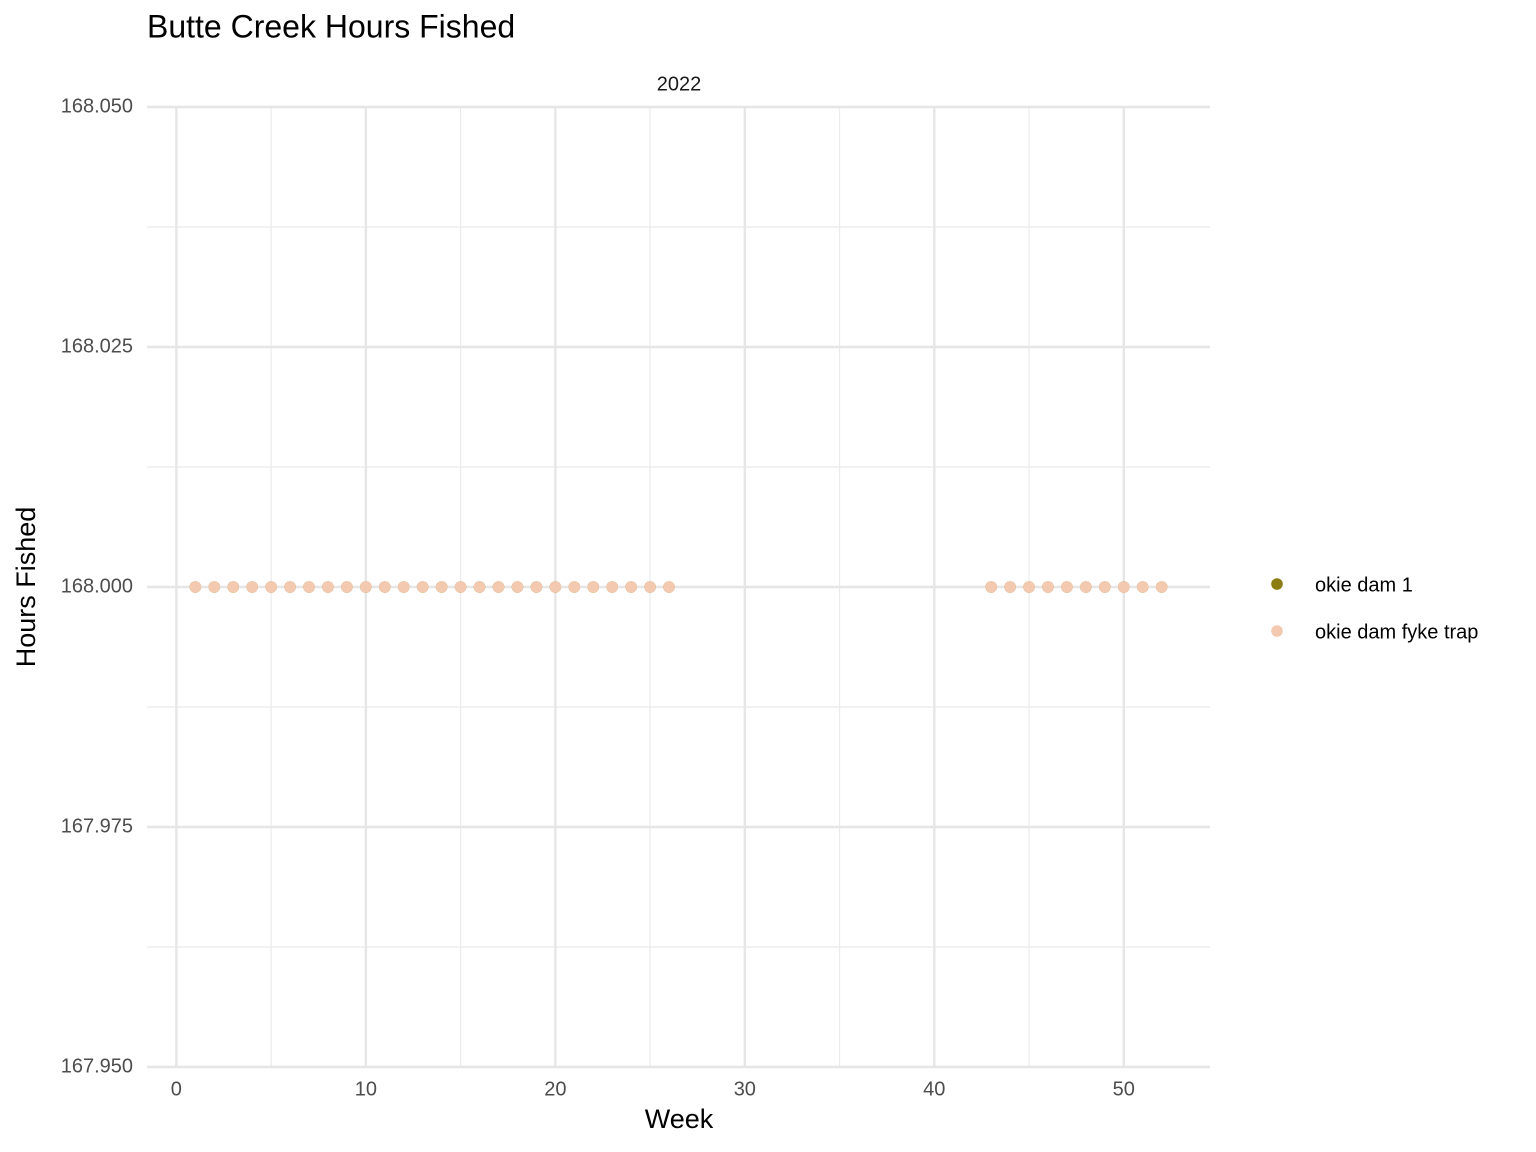 This screenshot has width=1536, height=1152. I want to click on x-tick-label: 0, so click(176, 1089).